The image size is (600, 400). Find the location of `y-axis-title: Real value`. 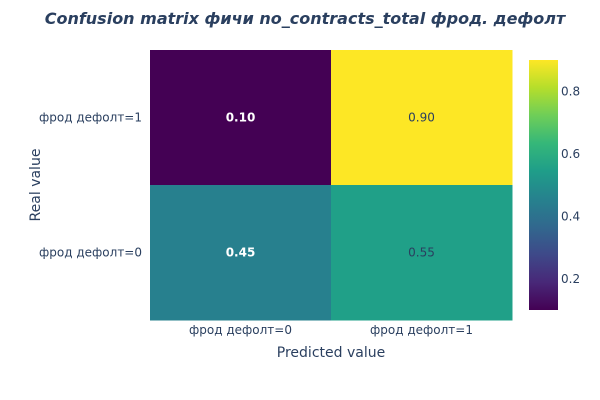

y-axis-title: Real value is located at coordinates (36, 185).